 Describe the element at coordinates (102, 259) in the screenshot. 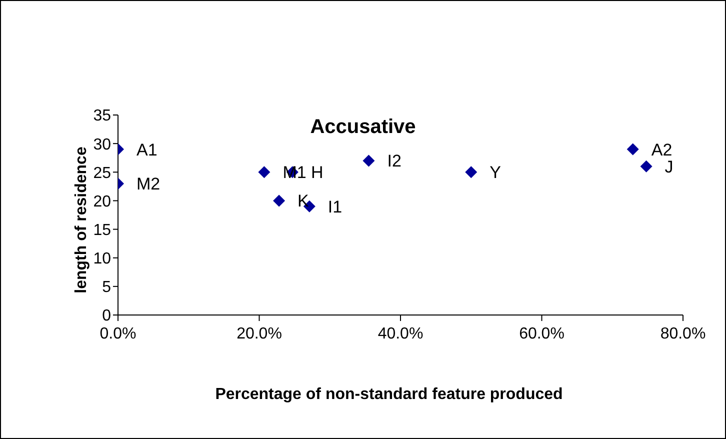

I see `y-tick-label: 10` at that location.